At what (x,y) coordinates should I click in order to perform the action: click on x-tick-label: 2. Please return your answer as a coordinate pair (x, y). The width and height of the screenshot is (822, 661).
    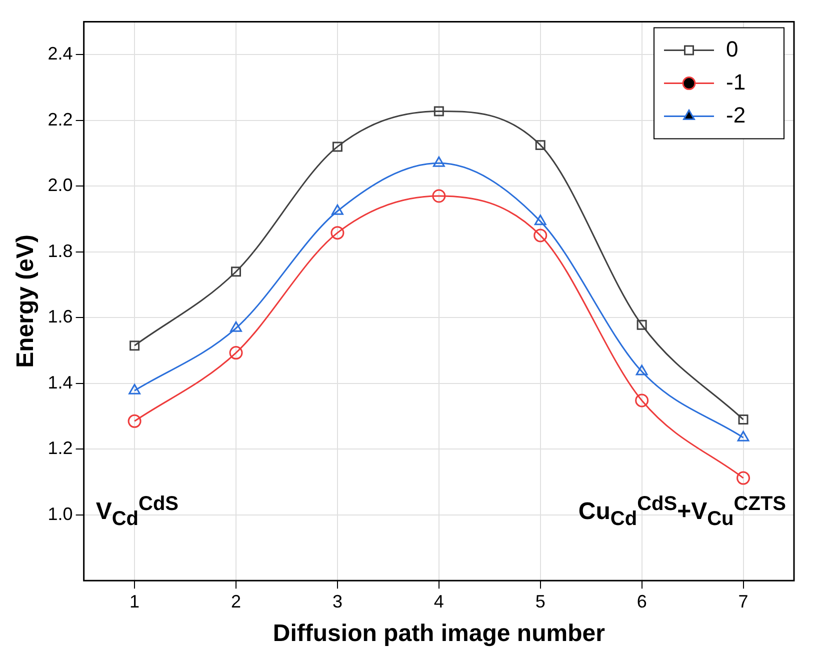
    Looking at the image, I should click on (236, 601).